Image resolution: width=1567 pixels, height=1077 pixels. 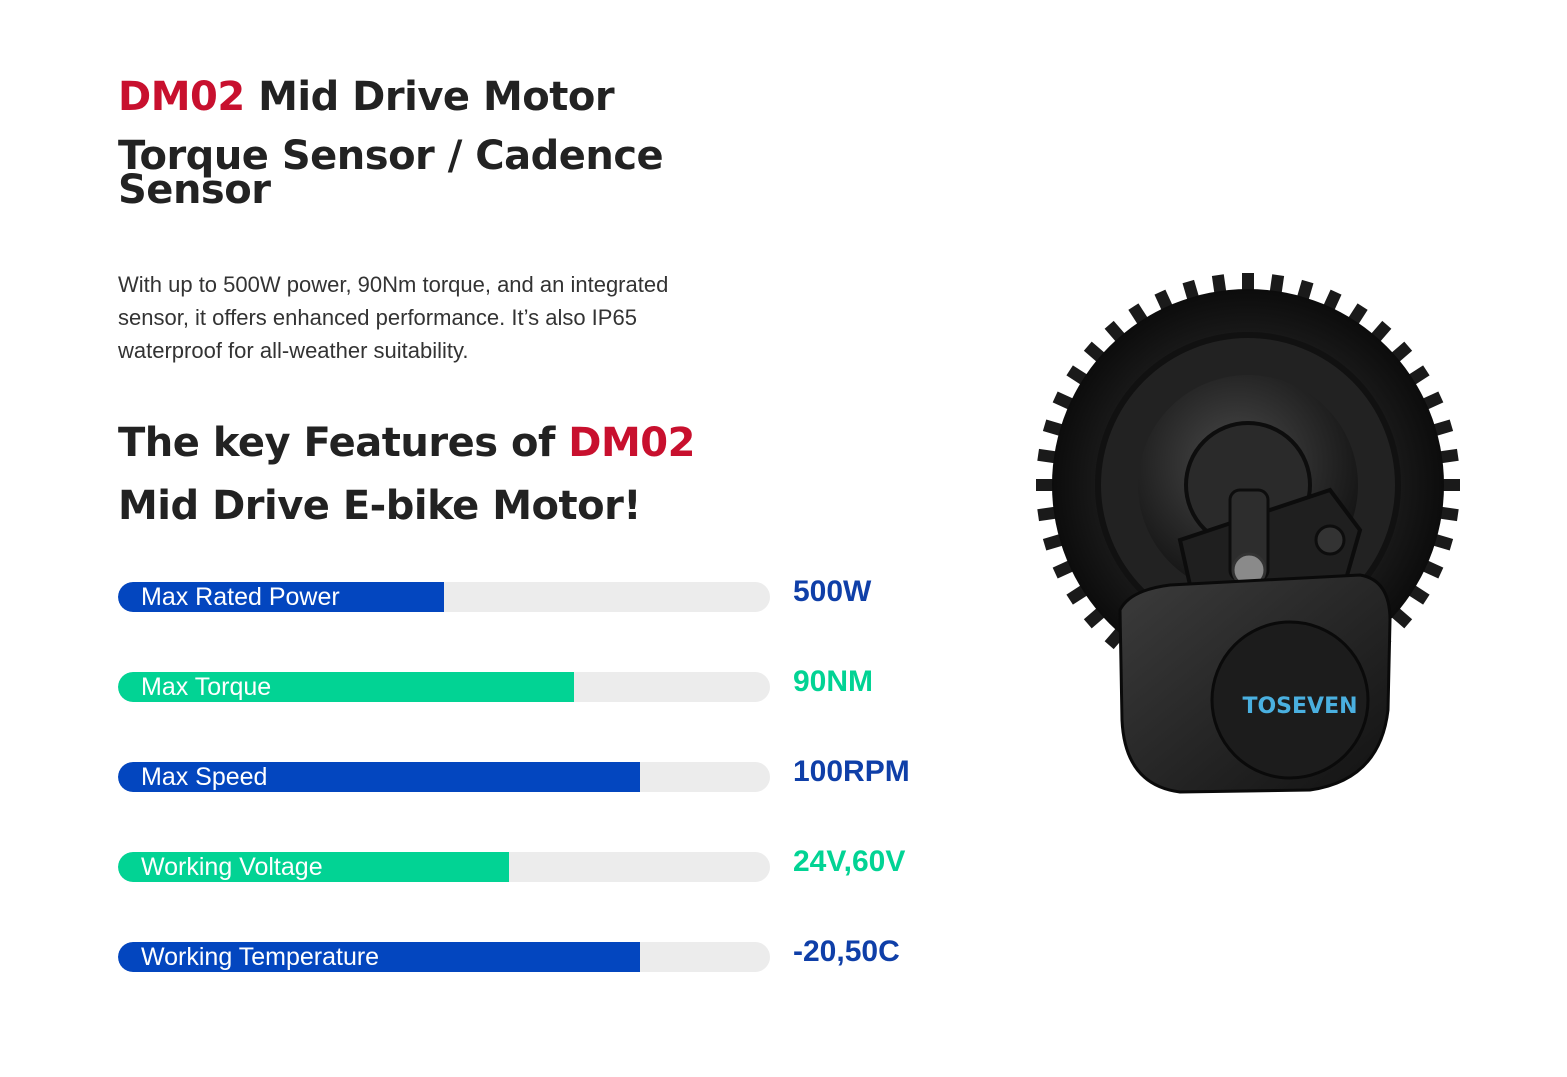 I want to click on progress-track: Max Speed, so click(x=444, y=777).